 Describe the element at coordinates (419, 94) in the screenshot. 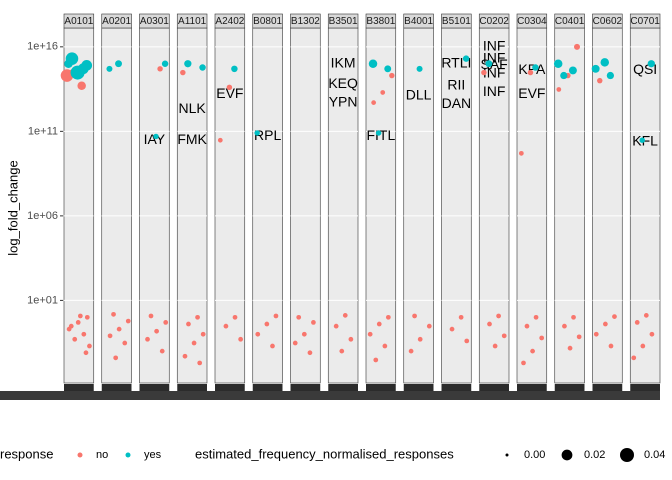

I see `facet-points: DLL` at that location.